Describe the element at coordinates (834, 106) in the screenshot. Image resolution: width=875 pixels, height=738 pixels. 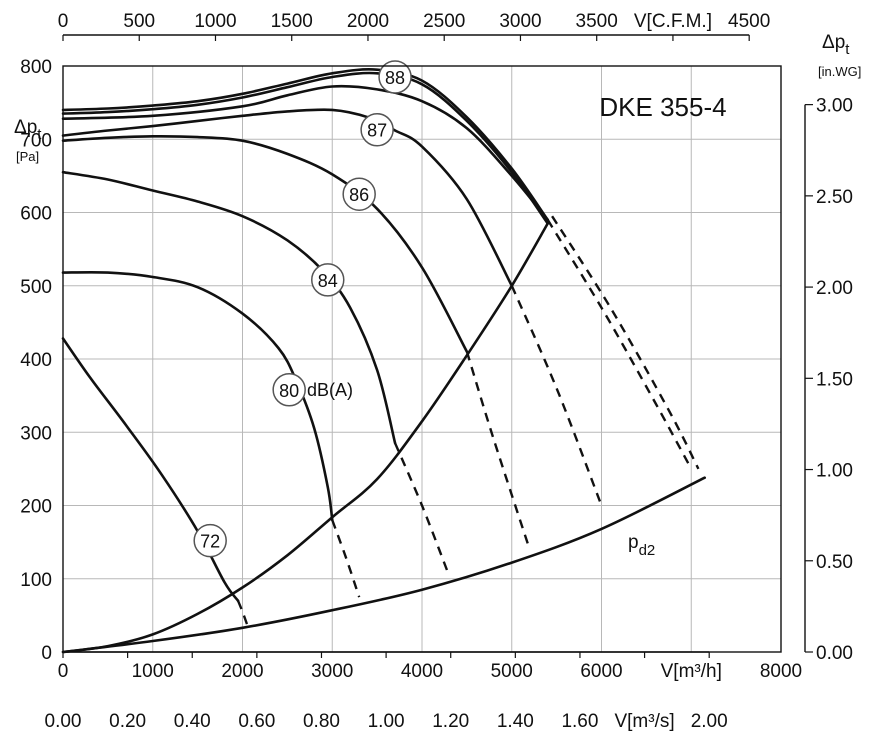
I see `y-right-tick-label: 3.00` at that location.